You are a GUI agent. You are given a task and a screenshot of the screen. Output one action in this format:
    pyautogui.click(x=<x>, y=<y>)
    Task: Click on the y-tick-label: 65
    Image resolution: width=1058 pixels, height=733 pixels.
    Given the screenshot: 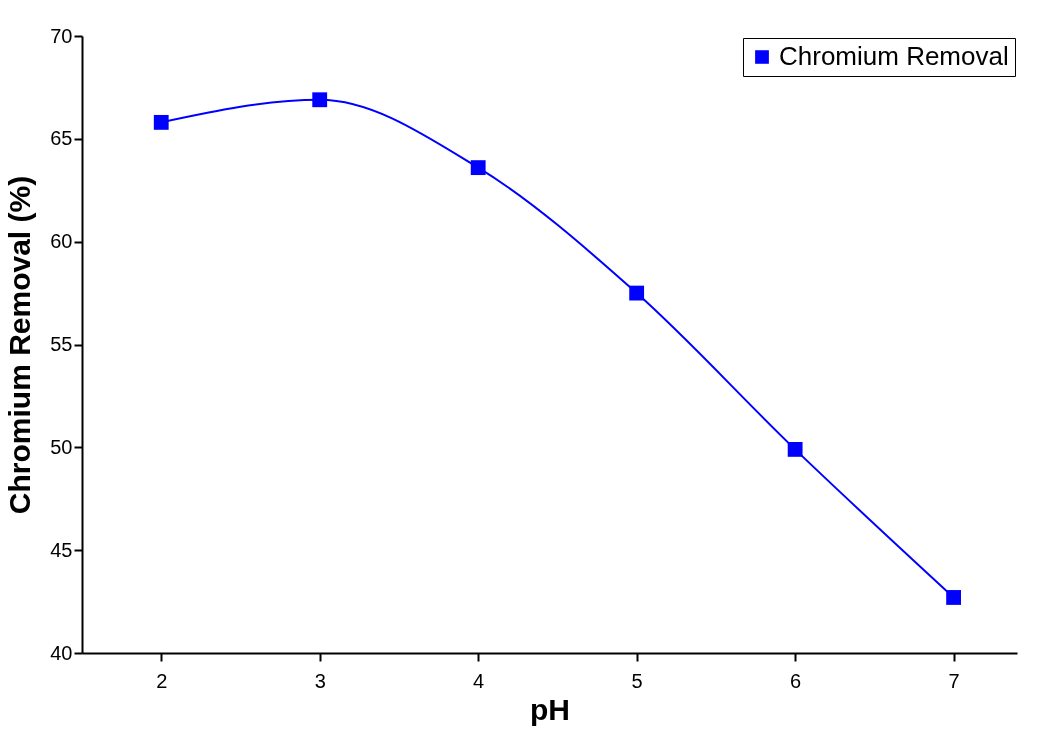 What is the action you would take?
    pyautogui.click(x=61, y=138)
    